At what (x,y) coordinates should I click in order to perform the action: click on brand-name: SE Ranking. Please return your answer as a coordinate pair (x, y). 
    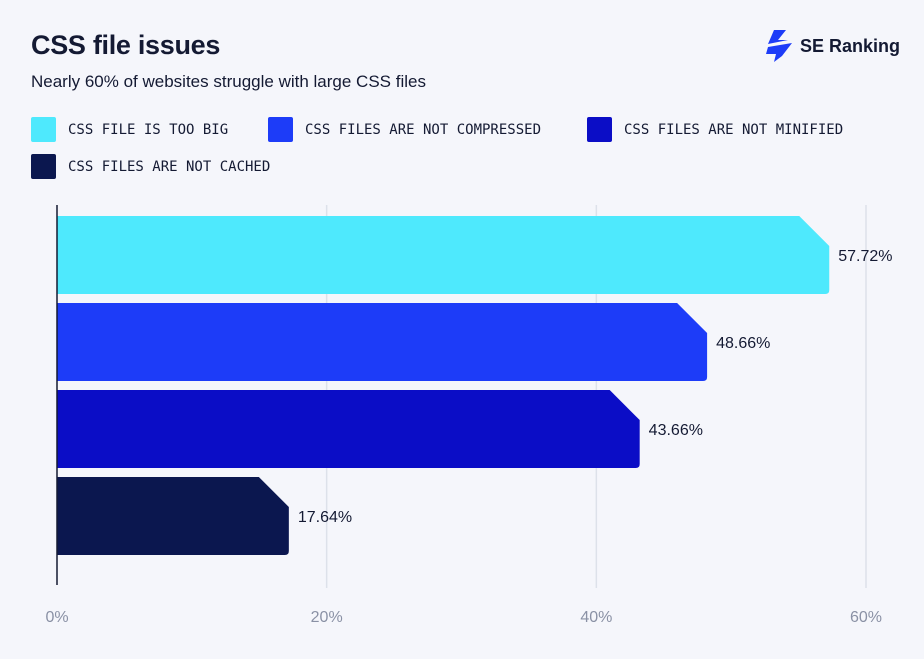
    Looking at the image, I should click on (850, 45).